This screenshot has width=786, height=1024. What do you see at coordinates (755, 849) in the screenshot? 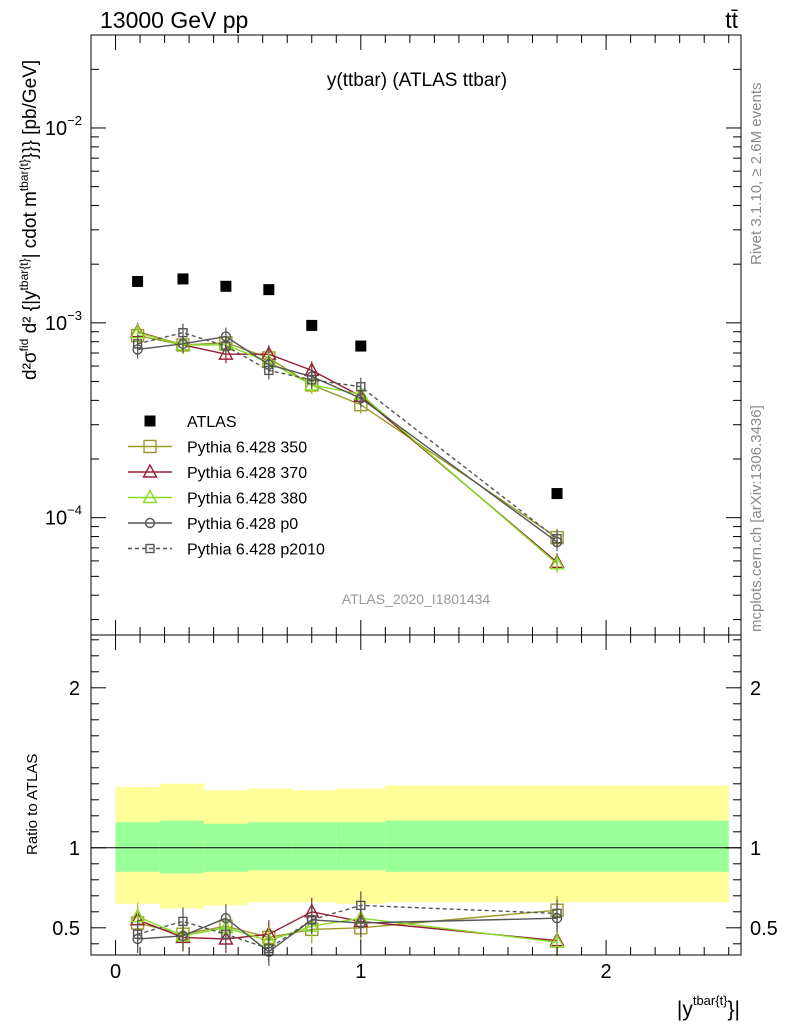
I see `ratio-y-tick-label-right: 1` at bounding box center [755, 849].